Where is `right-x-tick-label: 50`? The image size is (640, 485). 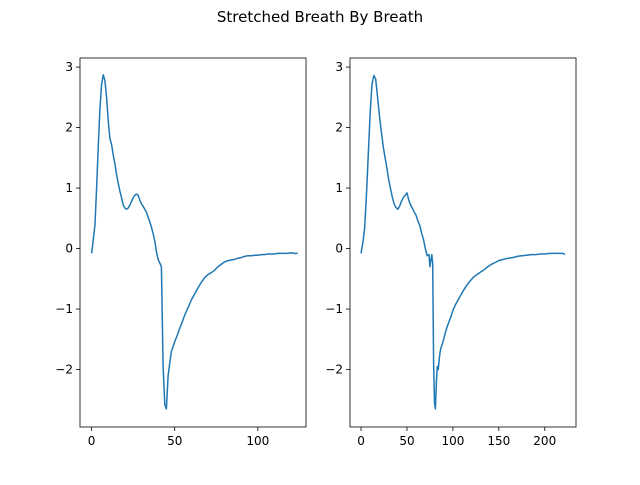 right-x-tick-label: 50 is located at coordinates (406, 441).